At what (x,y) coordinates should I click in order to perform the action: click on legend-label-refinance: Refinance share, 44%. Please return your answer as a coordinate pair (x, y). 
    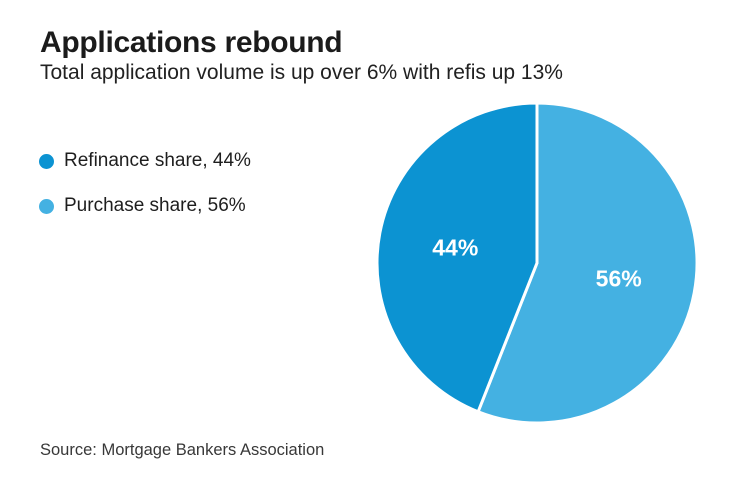
    Looking at the image, I should click on (157, 160).